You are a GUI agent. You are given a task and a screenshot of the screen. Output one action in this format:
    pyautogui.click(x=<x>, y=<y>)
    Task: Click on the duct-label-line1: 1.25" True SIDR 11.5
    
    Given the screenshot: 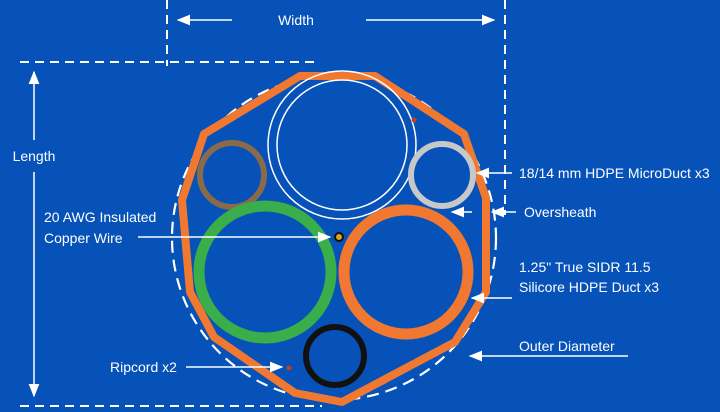 What is the action you would take?
    pyautogui.click(x=585, y=267)
    